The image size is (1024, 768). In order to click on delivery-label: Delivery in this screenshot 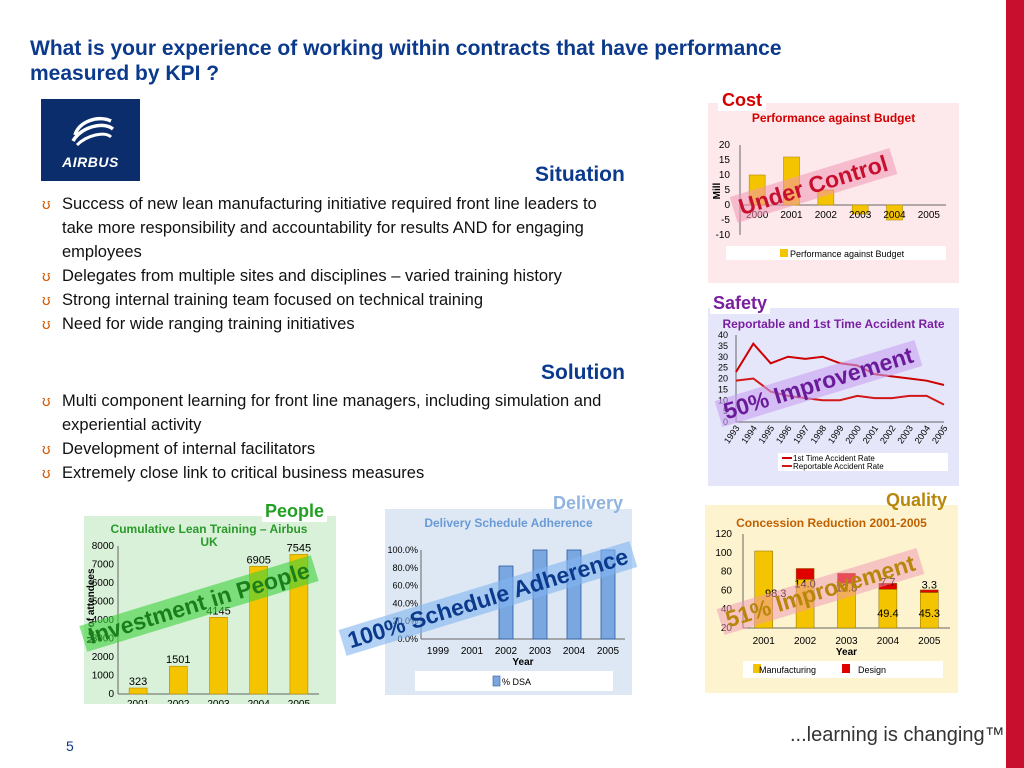, I will do `click(588, 503)`.